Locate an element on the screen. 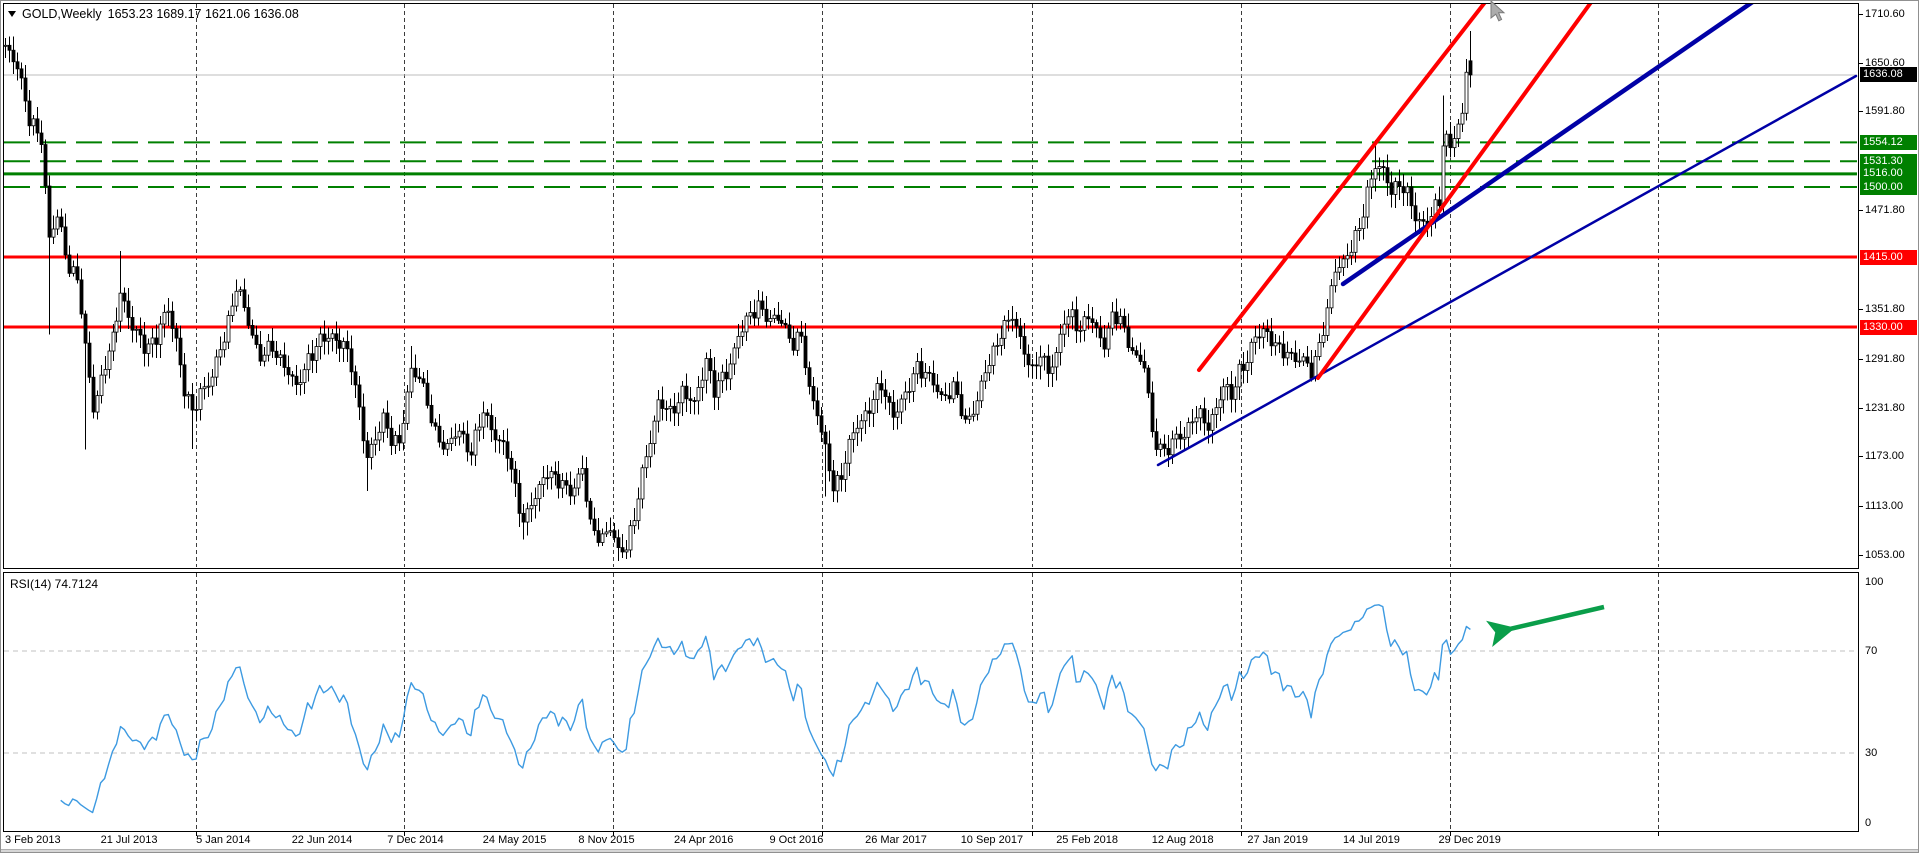  time-axis-label: 26 Mar 2017 is located at coordinates (896, 840).